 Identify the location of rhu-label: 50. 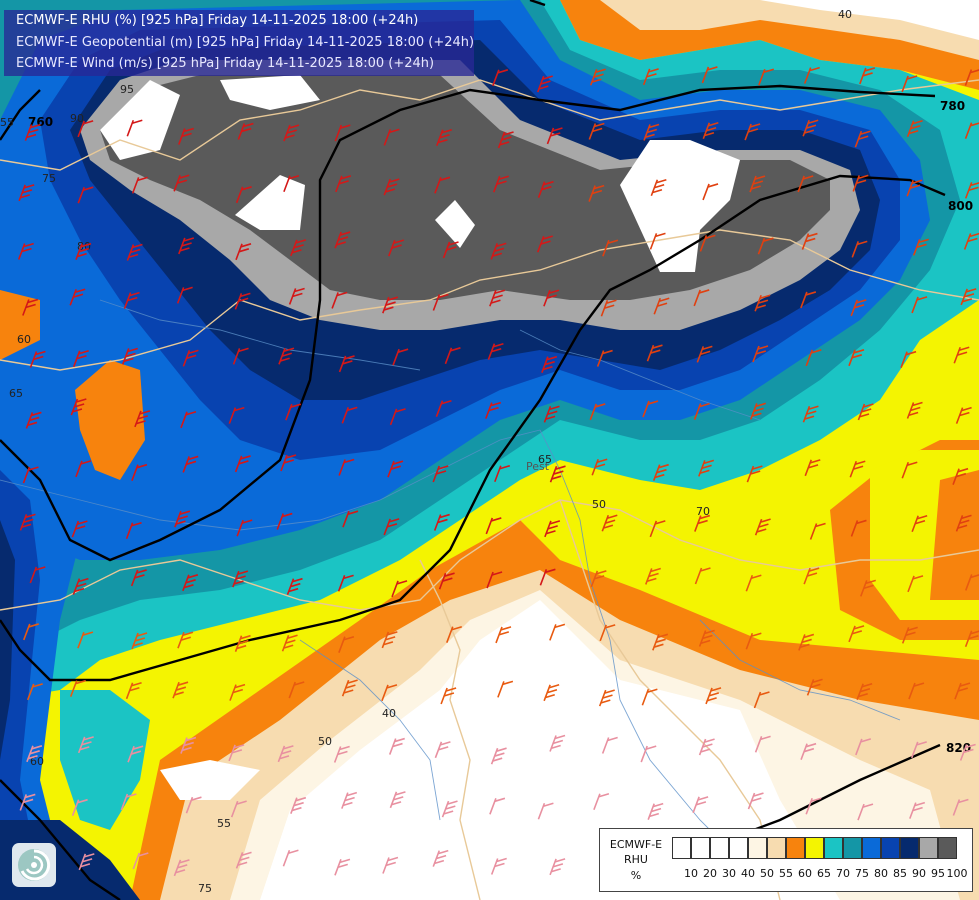
(325, 741).